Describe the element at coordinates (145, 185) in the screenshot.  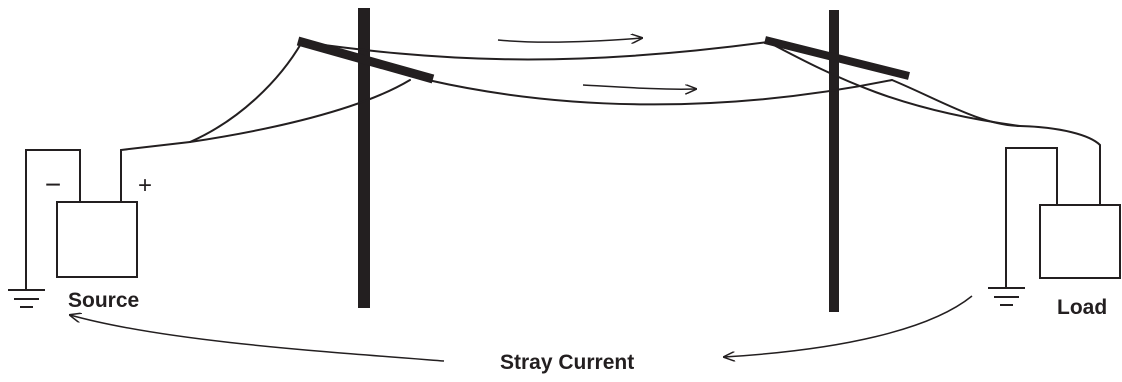
I see `plus-sign: +` at that location.